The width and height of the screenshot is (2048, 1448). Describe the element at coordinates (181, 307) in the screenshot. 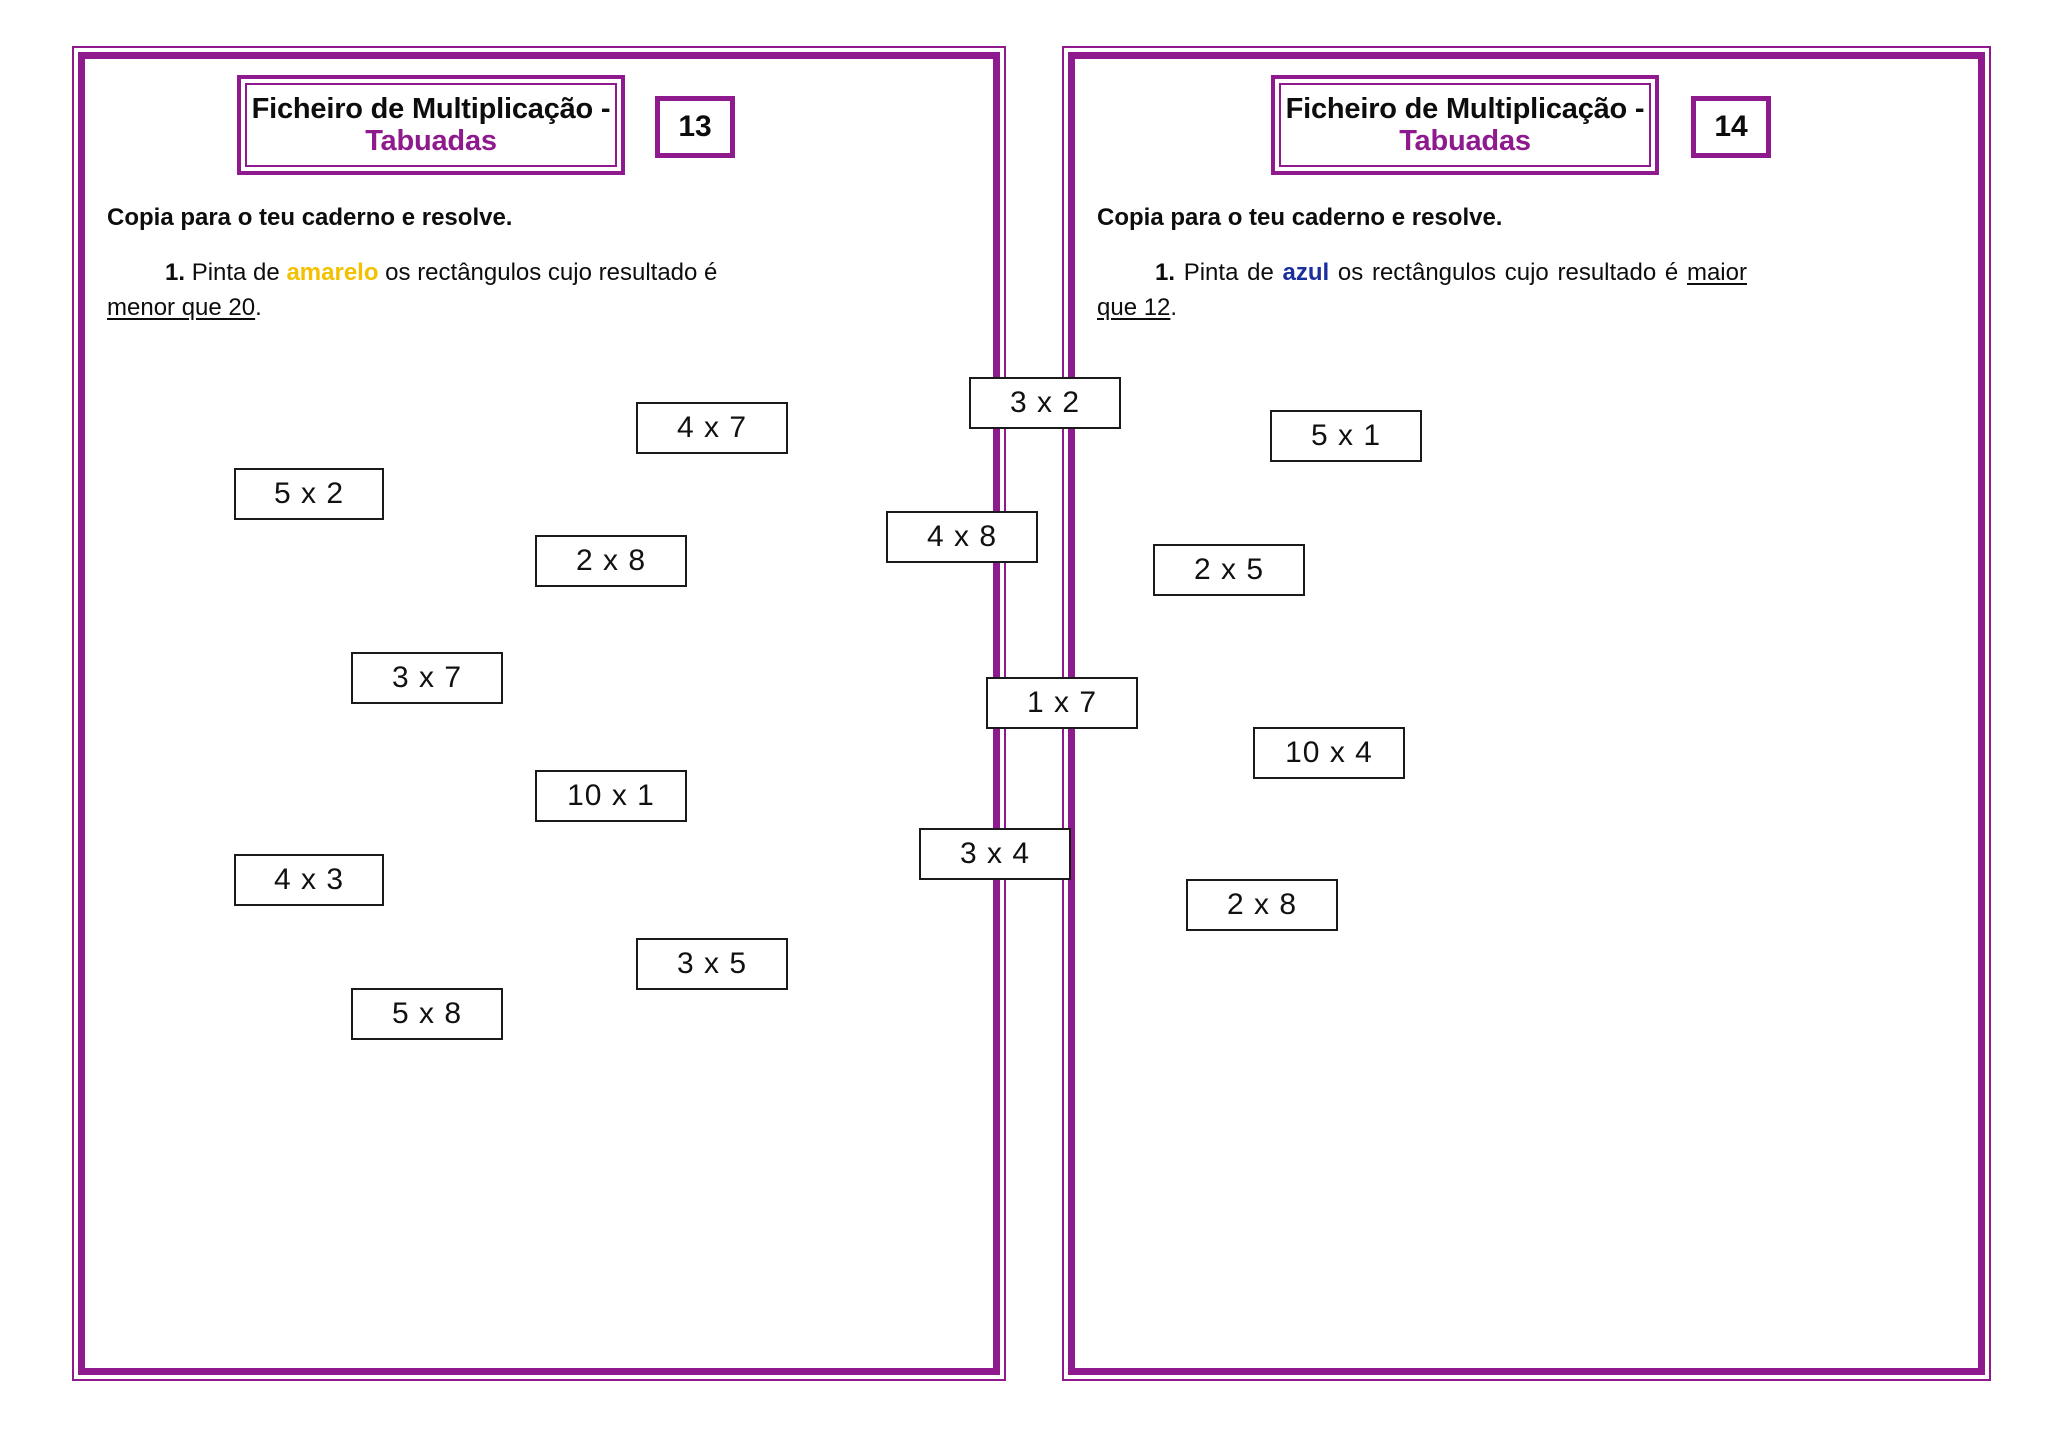

I see `task-condition: menor que 20` at that location.